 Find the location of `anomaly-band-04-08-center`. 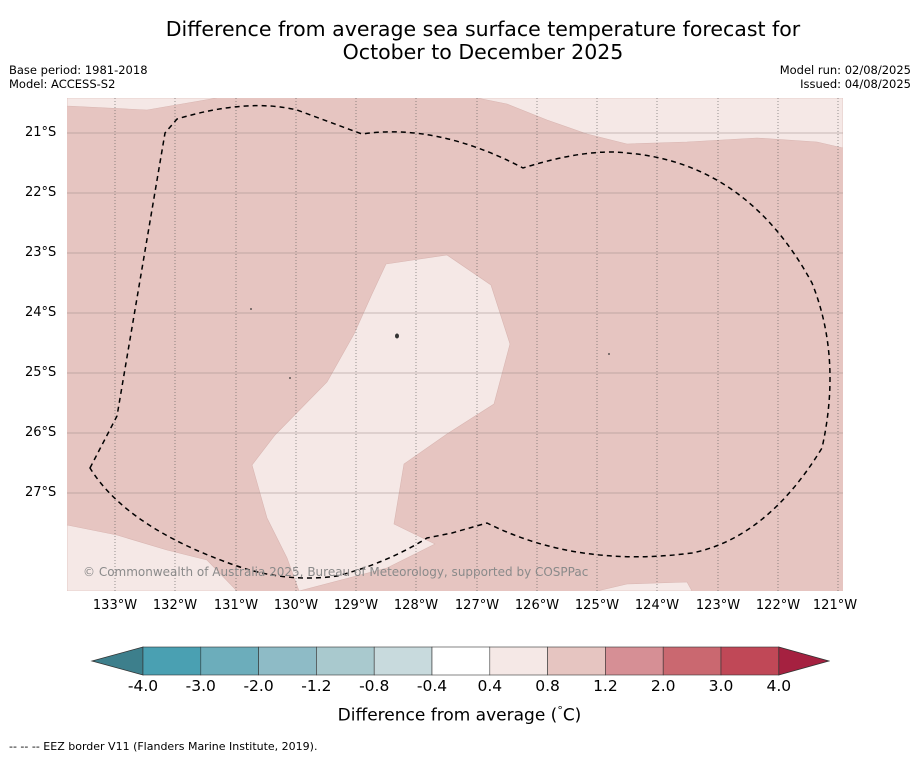

anomaly-band-04-08-center is located at coordinates (381, 422).